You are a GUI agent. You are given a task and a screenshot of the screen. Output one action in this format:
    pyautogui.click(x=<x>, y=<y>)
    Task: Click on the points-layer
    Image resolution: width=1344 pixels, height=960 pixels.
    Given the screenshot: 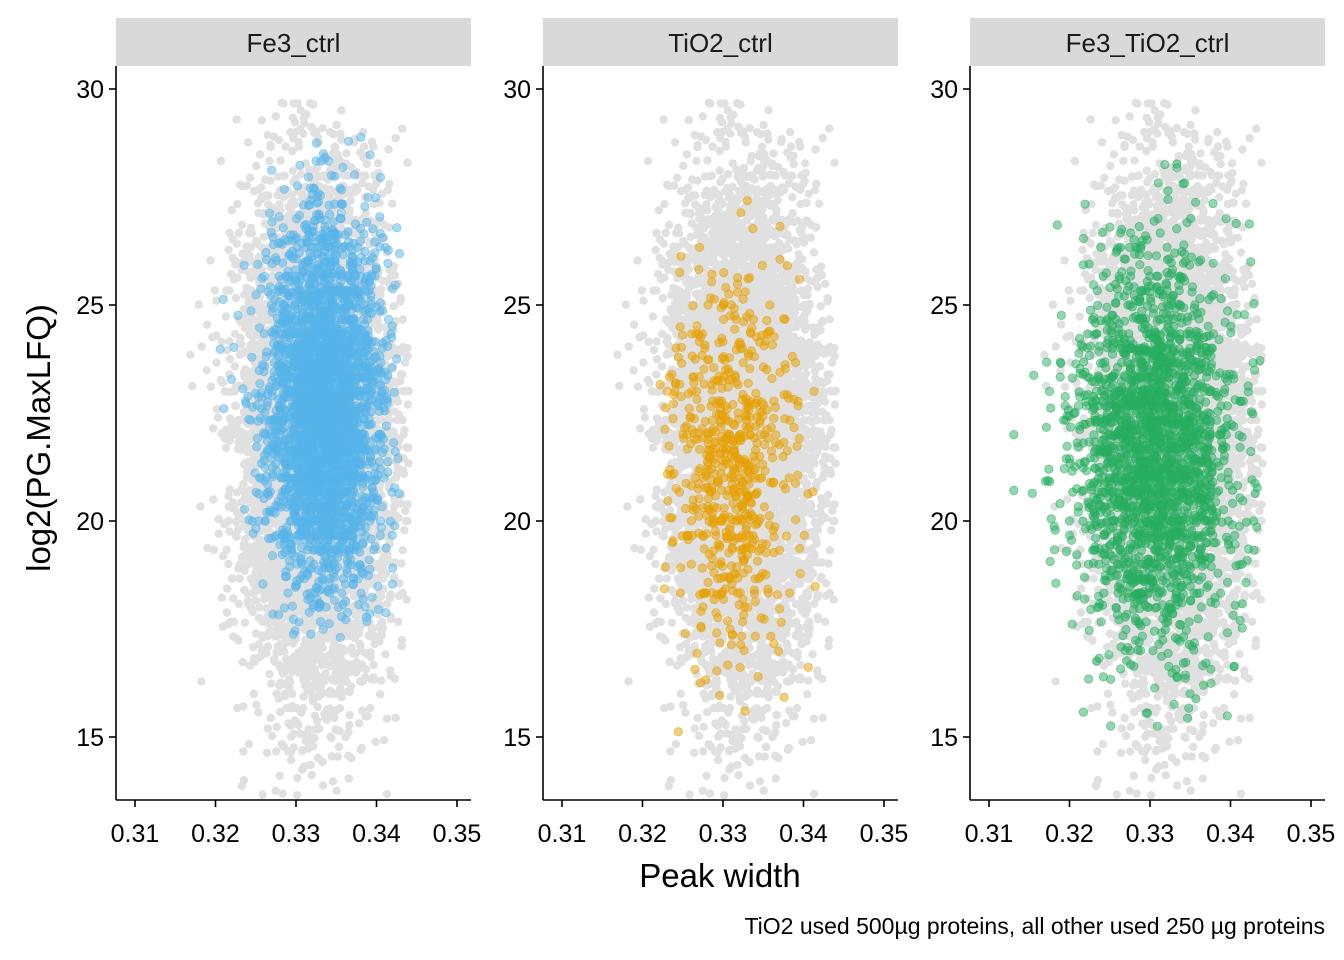 What is the action you would take?
    pyautogui.click(x=299, y=449)
    